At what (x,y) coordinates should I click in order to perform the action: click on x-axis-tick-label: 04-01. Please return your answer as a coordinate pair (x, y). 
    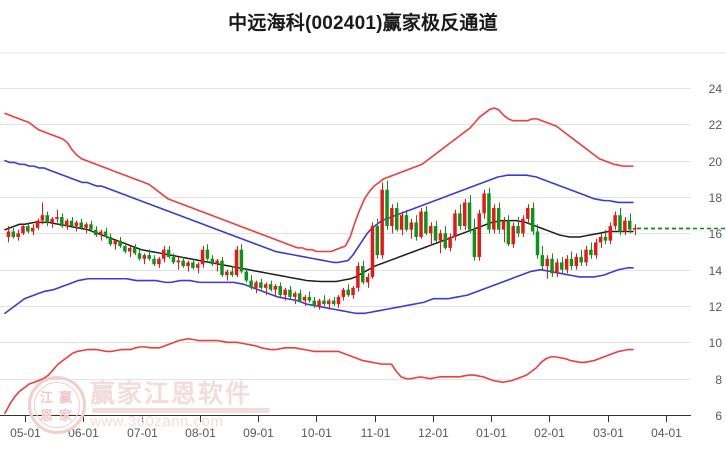
    Looking at the image, I should click on (666, 433).